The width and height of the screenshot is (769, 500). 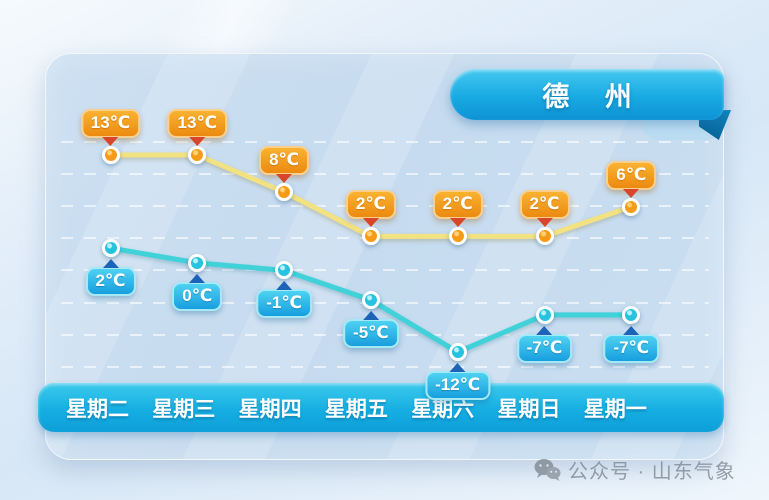 I want to click on weekday-label: 星期日, so click(x=529, y=409).